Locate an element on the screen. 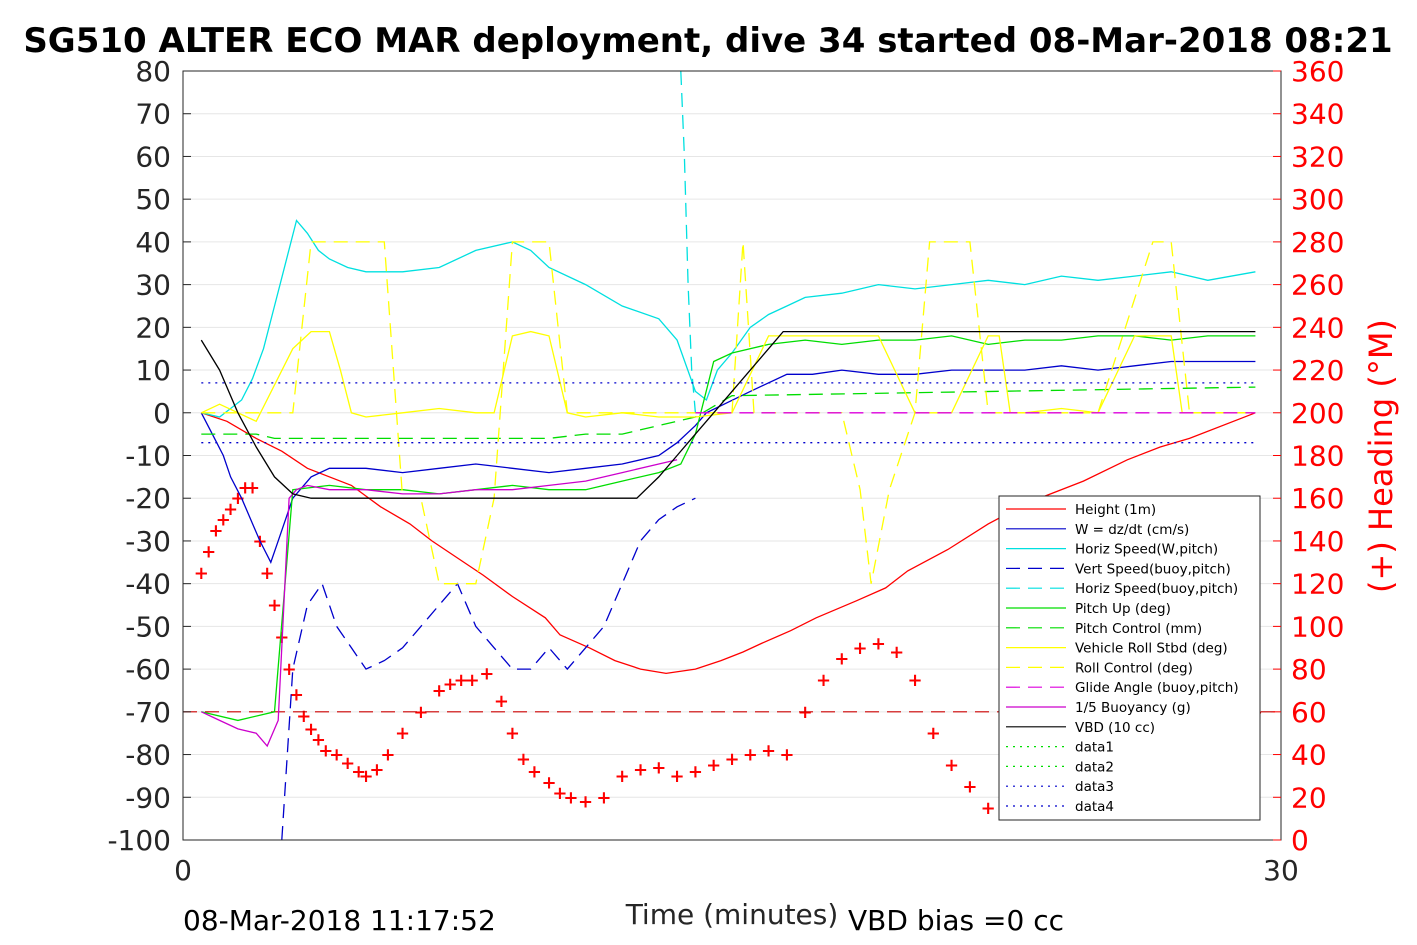  y-tick-label-left: 70 is located at coordinates (153, 114).